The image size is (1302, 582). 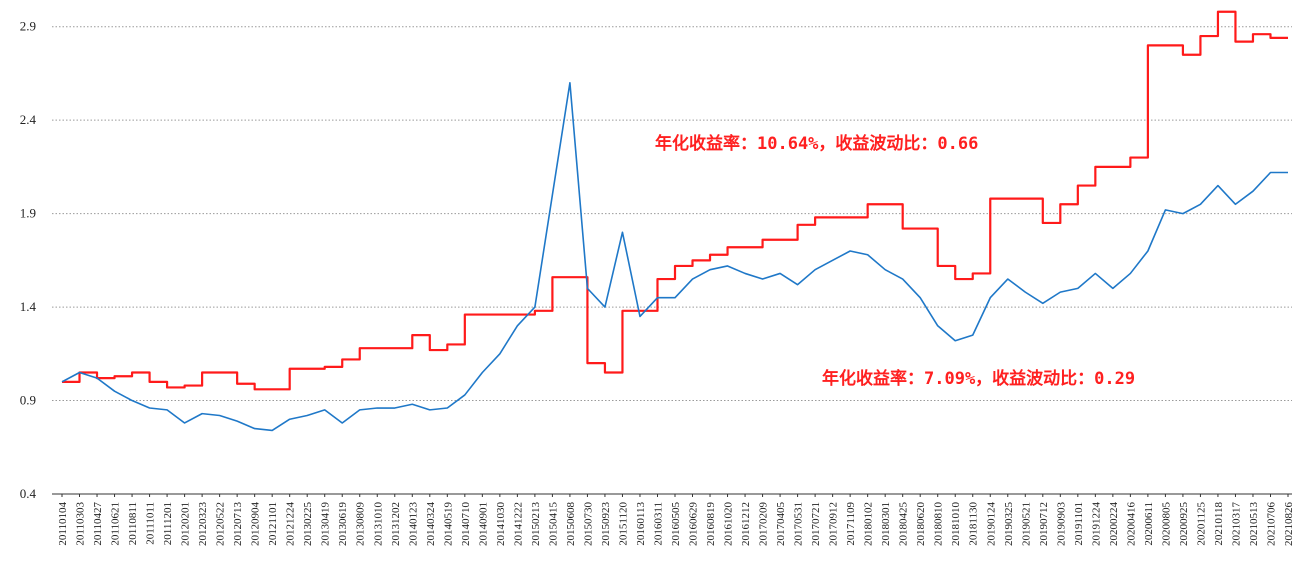 What do you see at coordinates (921, 524) in the screenshot?
I see `x-tick-label: 20180620` at bounding box center [921, 524].